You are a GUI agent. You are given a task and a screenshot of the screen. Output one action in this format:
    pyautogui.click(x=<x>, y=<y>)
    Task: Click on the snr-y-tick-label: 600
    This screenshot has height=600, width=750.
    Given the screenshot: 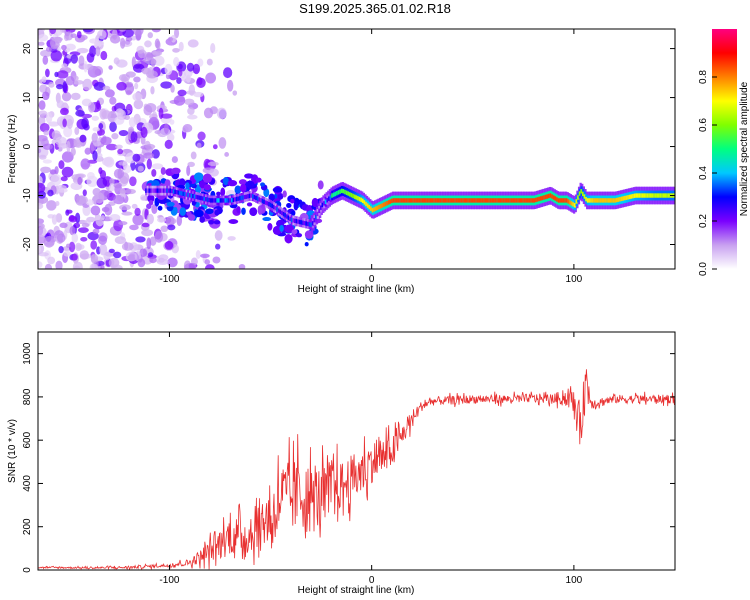 What is the action you would take?
    pyautogui.click(x=27, y=439)
    